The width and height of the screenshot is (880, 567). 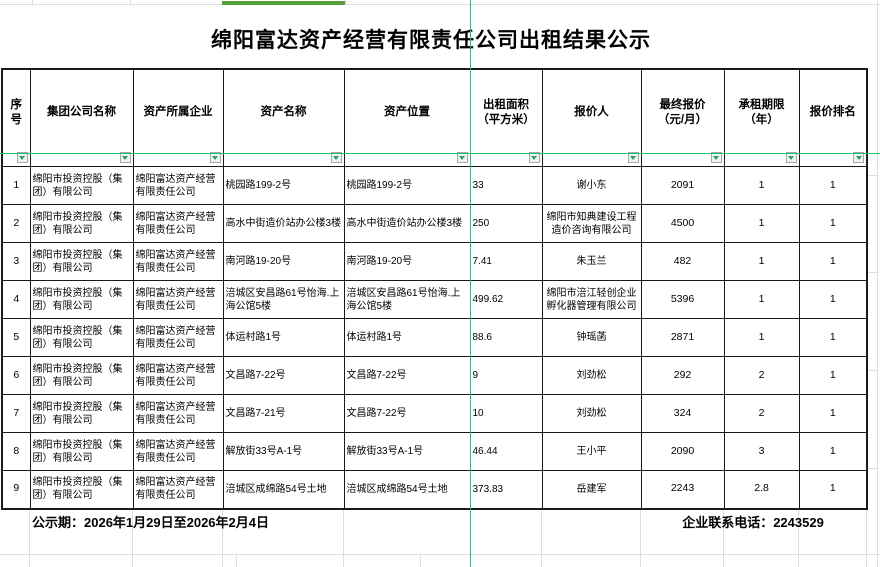 I want to click on cell-asset-name: 高水中街造价站办公楼3楼, so click(x=283, y=223).